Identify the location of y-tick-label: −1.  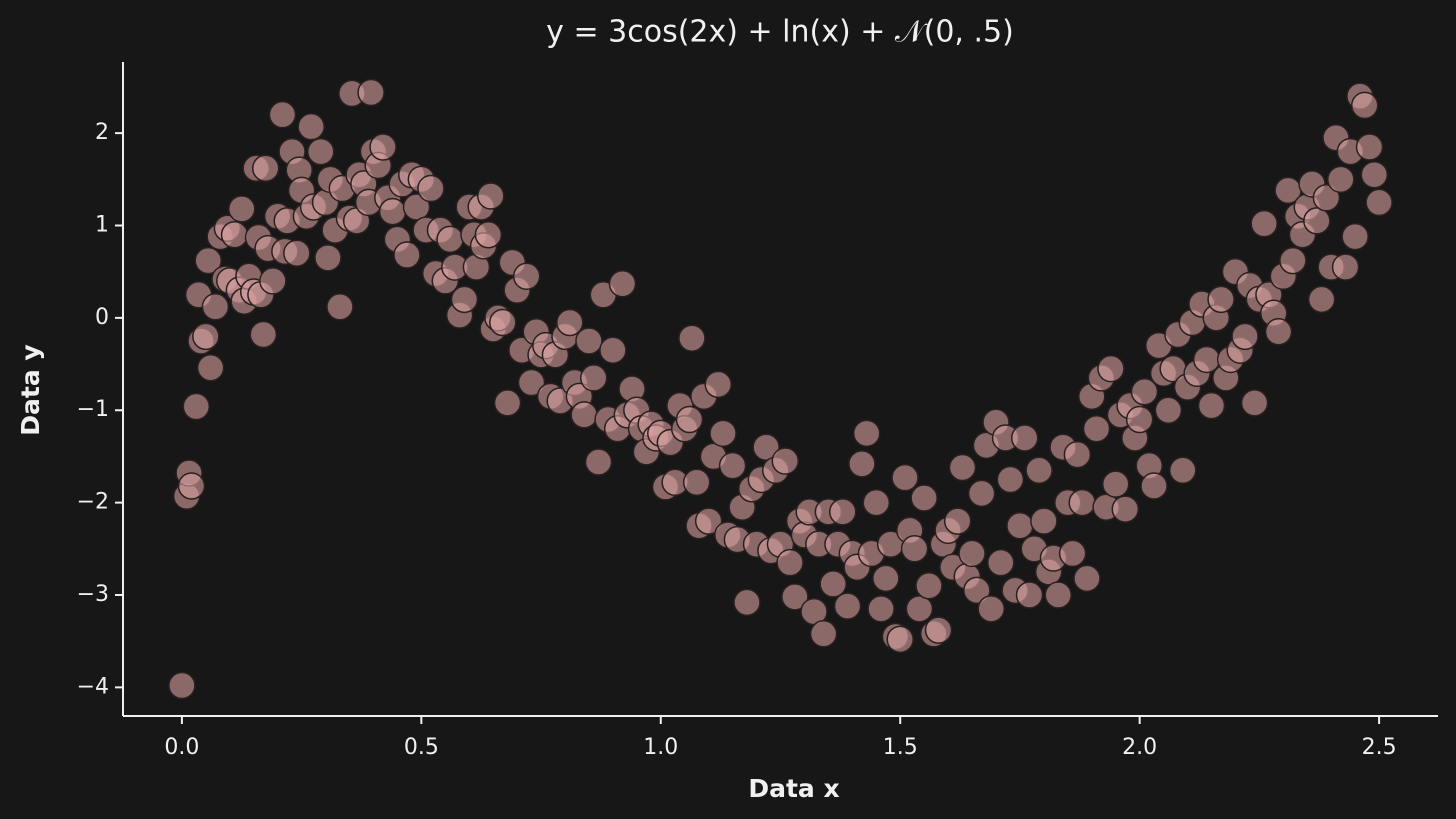
(93, 409).